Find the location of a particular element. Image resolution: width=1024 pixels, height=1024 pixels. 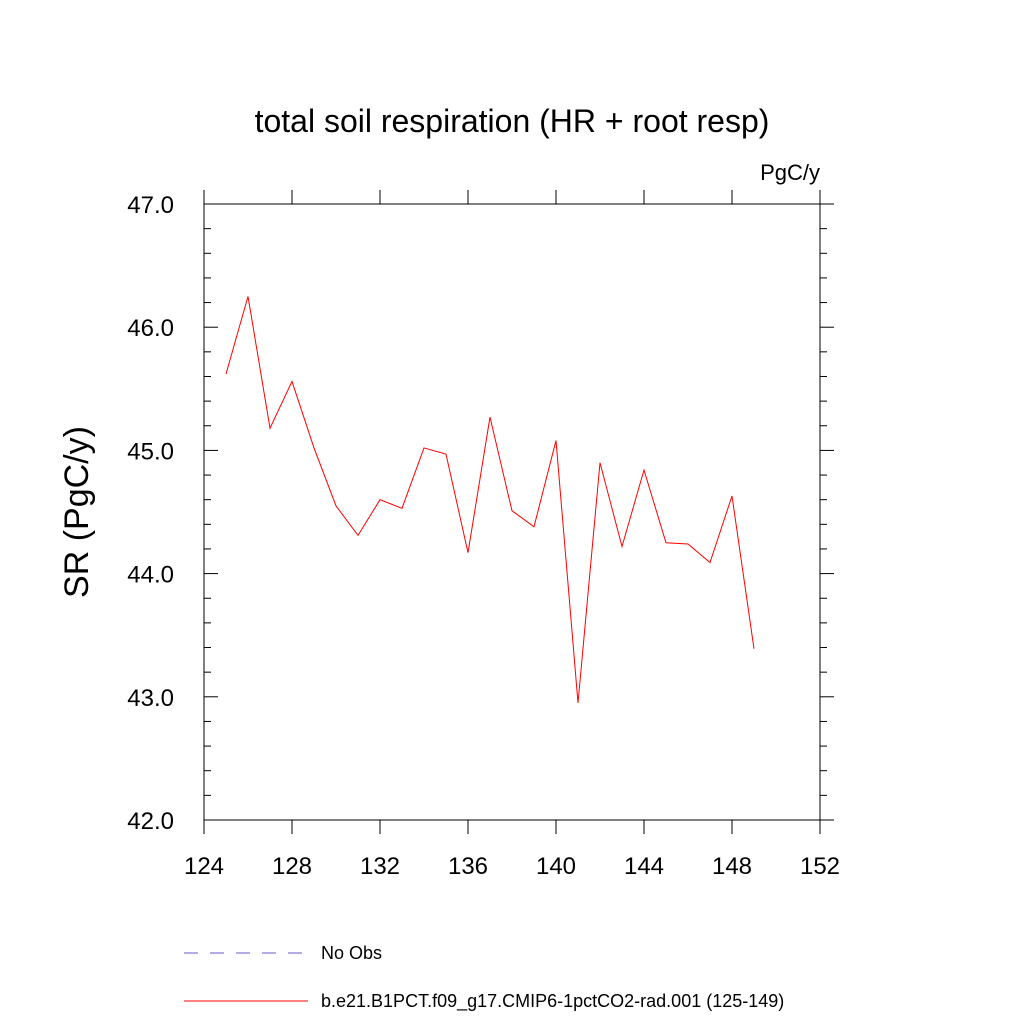

y-tick-labels: 42.0 43.0 44.0 45.0 46.0 47.0 is located at coordinates (150, 513).